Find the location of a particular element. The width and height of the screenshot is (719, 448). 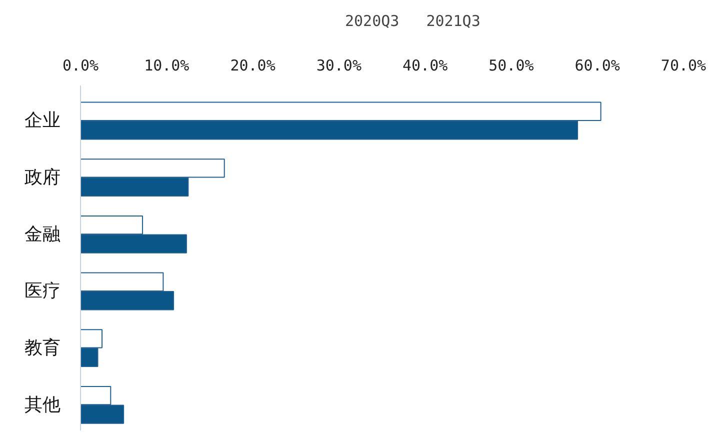

text: 2020Q3 is located at coordinates (372, 21).